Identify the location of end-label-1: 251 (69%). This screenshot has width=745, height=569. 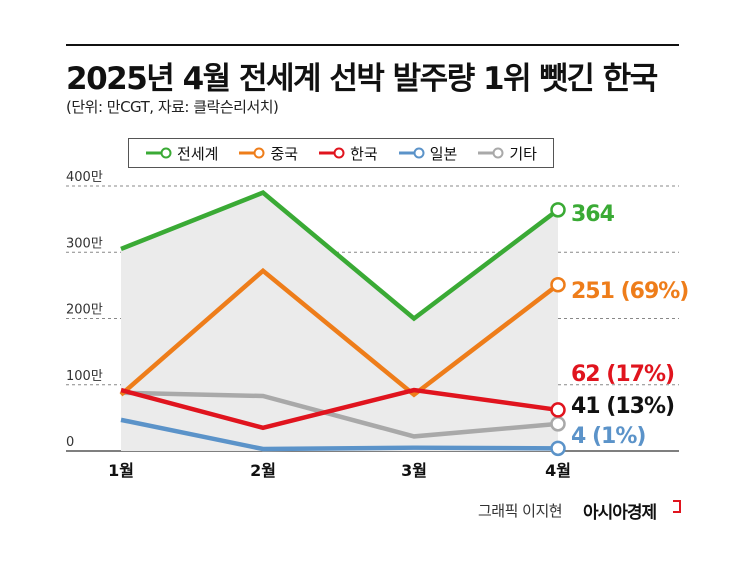
(629, 291).